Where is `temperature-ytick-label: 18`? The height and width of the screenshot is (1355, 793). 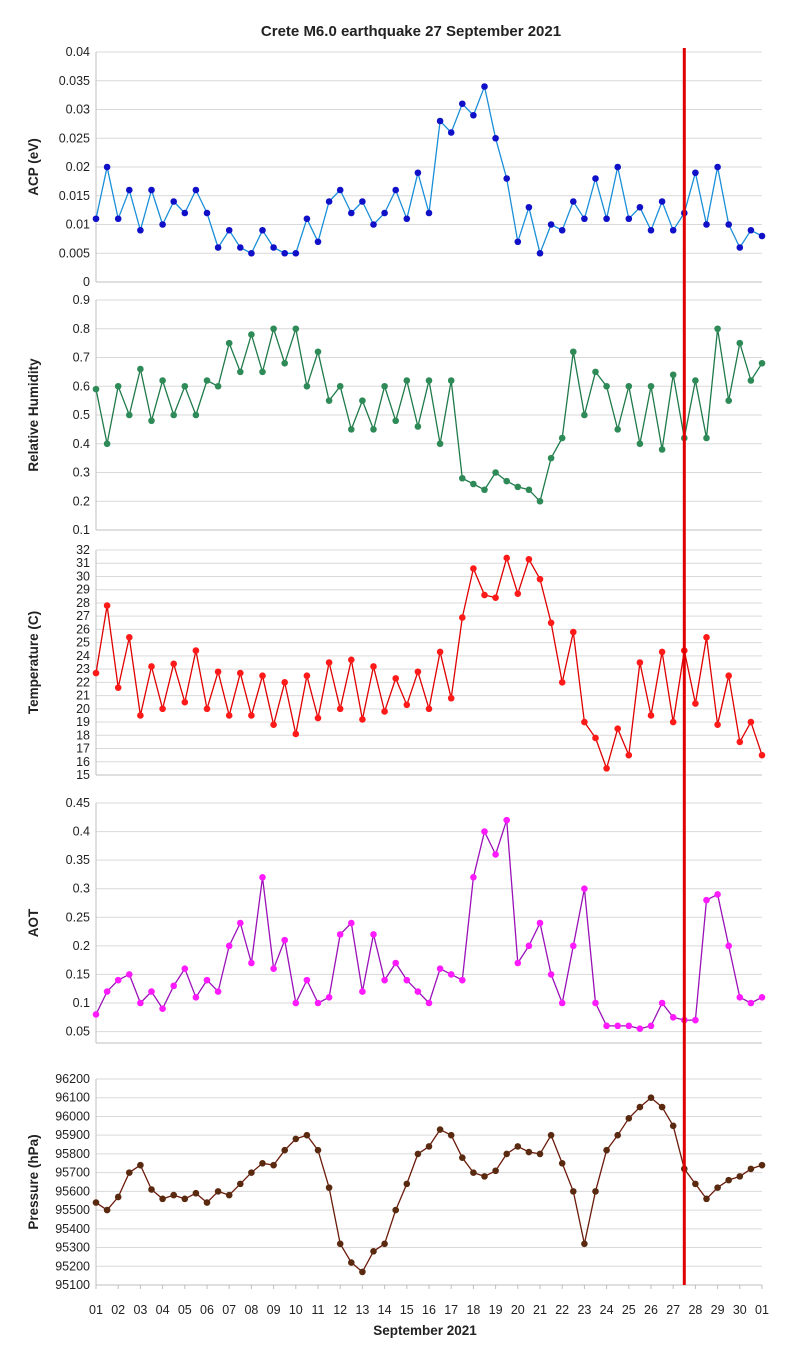
temperature-ytick-label: 18 is located at coordinates (83, 735).